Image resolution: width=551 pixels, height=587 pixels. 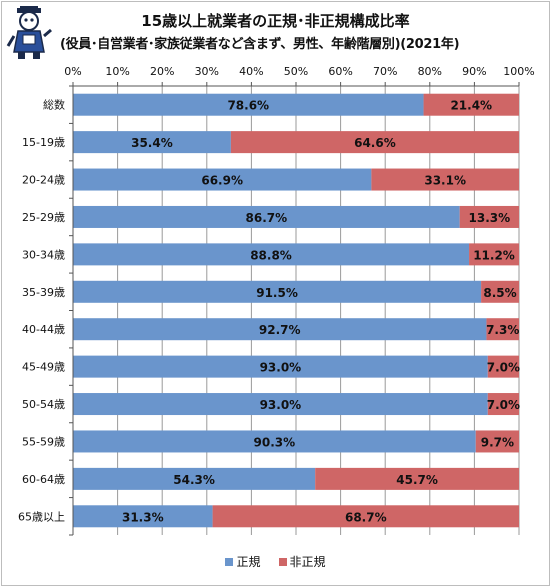 I want to click on x-tick-label: 10%, so click(x=117, y=71).